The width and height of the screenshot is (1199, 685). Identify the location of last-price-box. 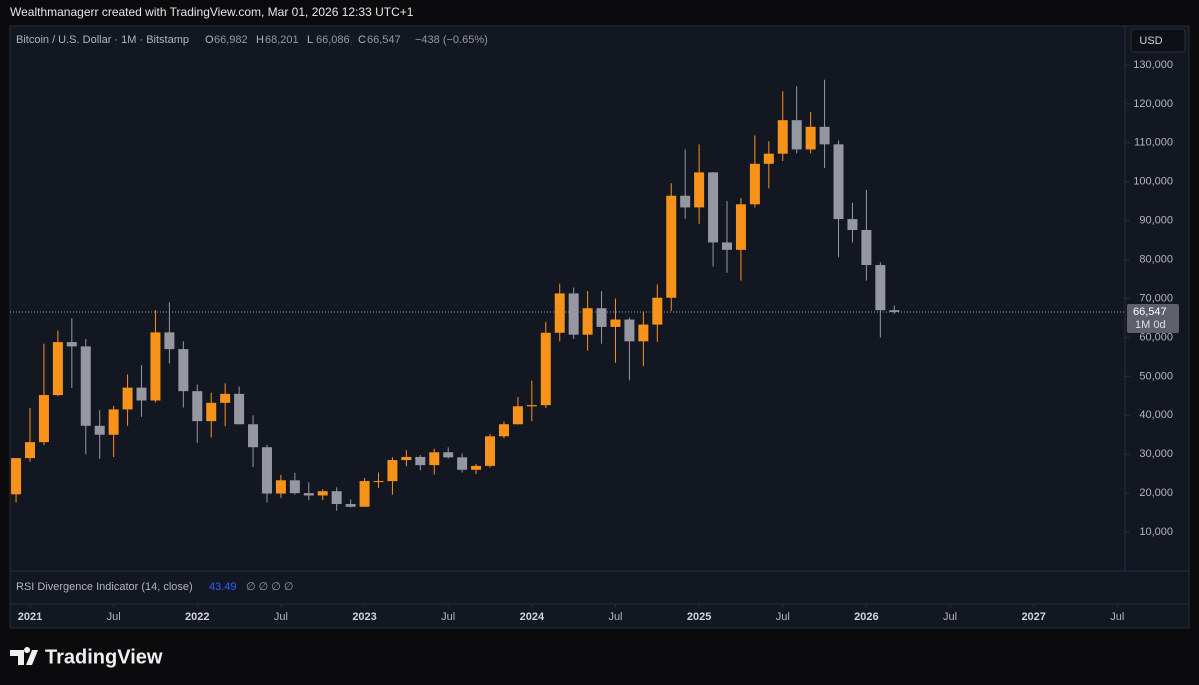
(1153, 318).